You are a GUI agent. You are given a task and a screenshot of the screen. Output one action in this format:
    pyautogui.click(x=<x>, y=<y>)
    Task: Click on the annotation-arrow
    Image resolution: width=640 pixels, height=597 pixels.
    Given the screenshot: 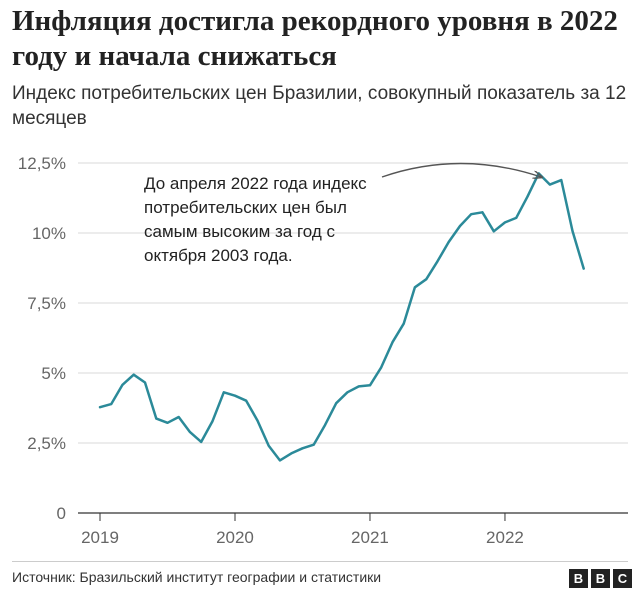 What is the action you would take?
    pyautogui.click(x=461, y=170)
    